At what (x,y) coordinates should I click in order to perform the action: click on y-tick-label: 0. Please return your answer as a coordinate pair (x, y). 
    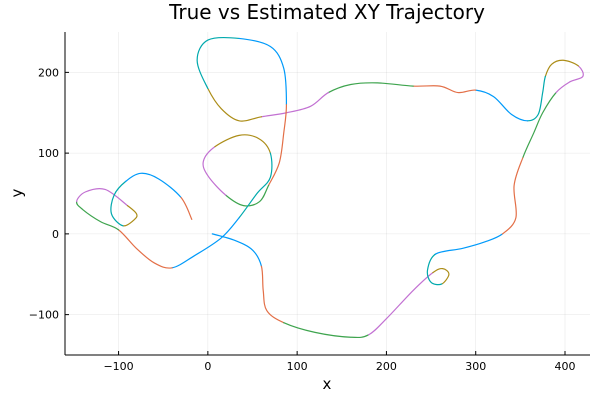
    Looking at the image, I should click on (55, 234).